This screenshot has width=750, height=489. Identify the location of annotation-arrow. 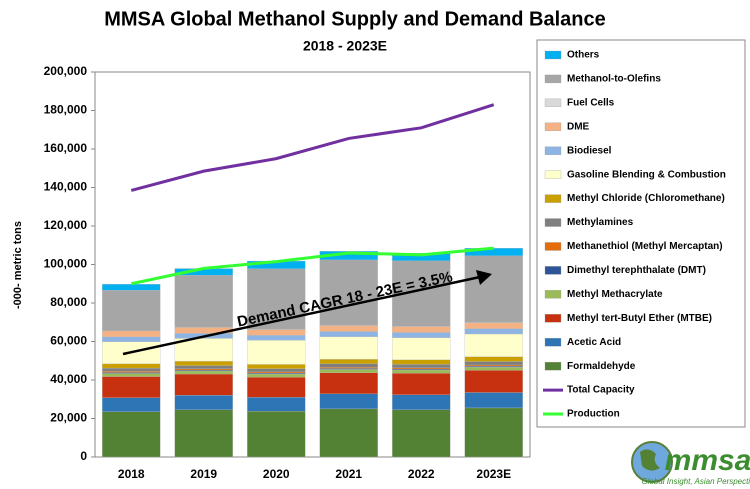
(301, 315).